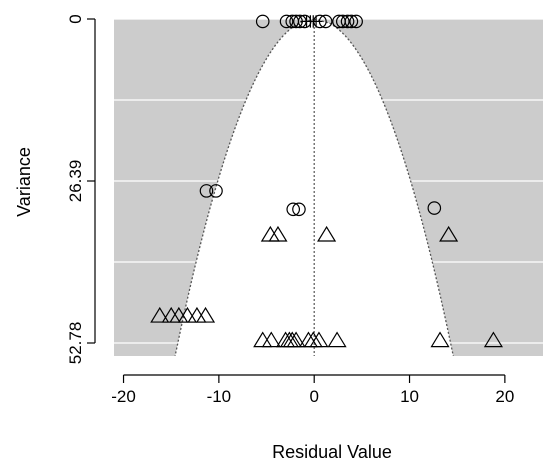 The width and height of the screenshot is (550, 468). I want to click on x-tick-label: 10, so click(409, 396).